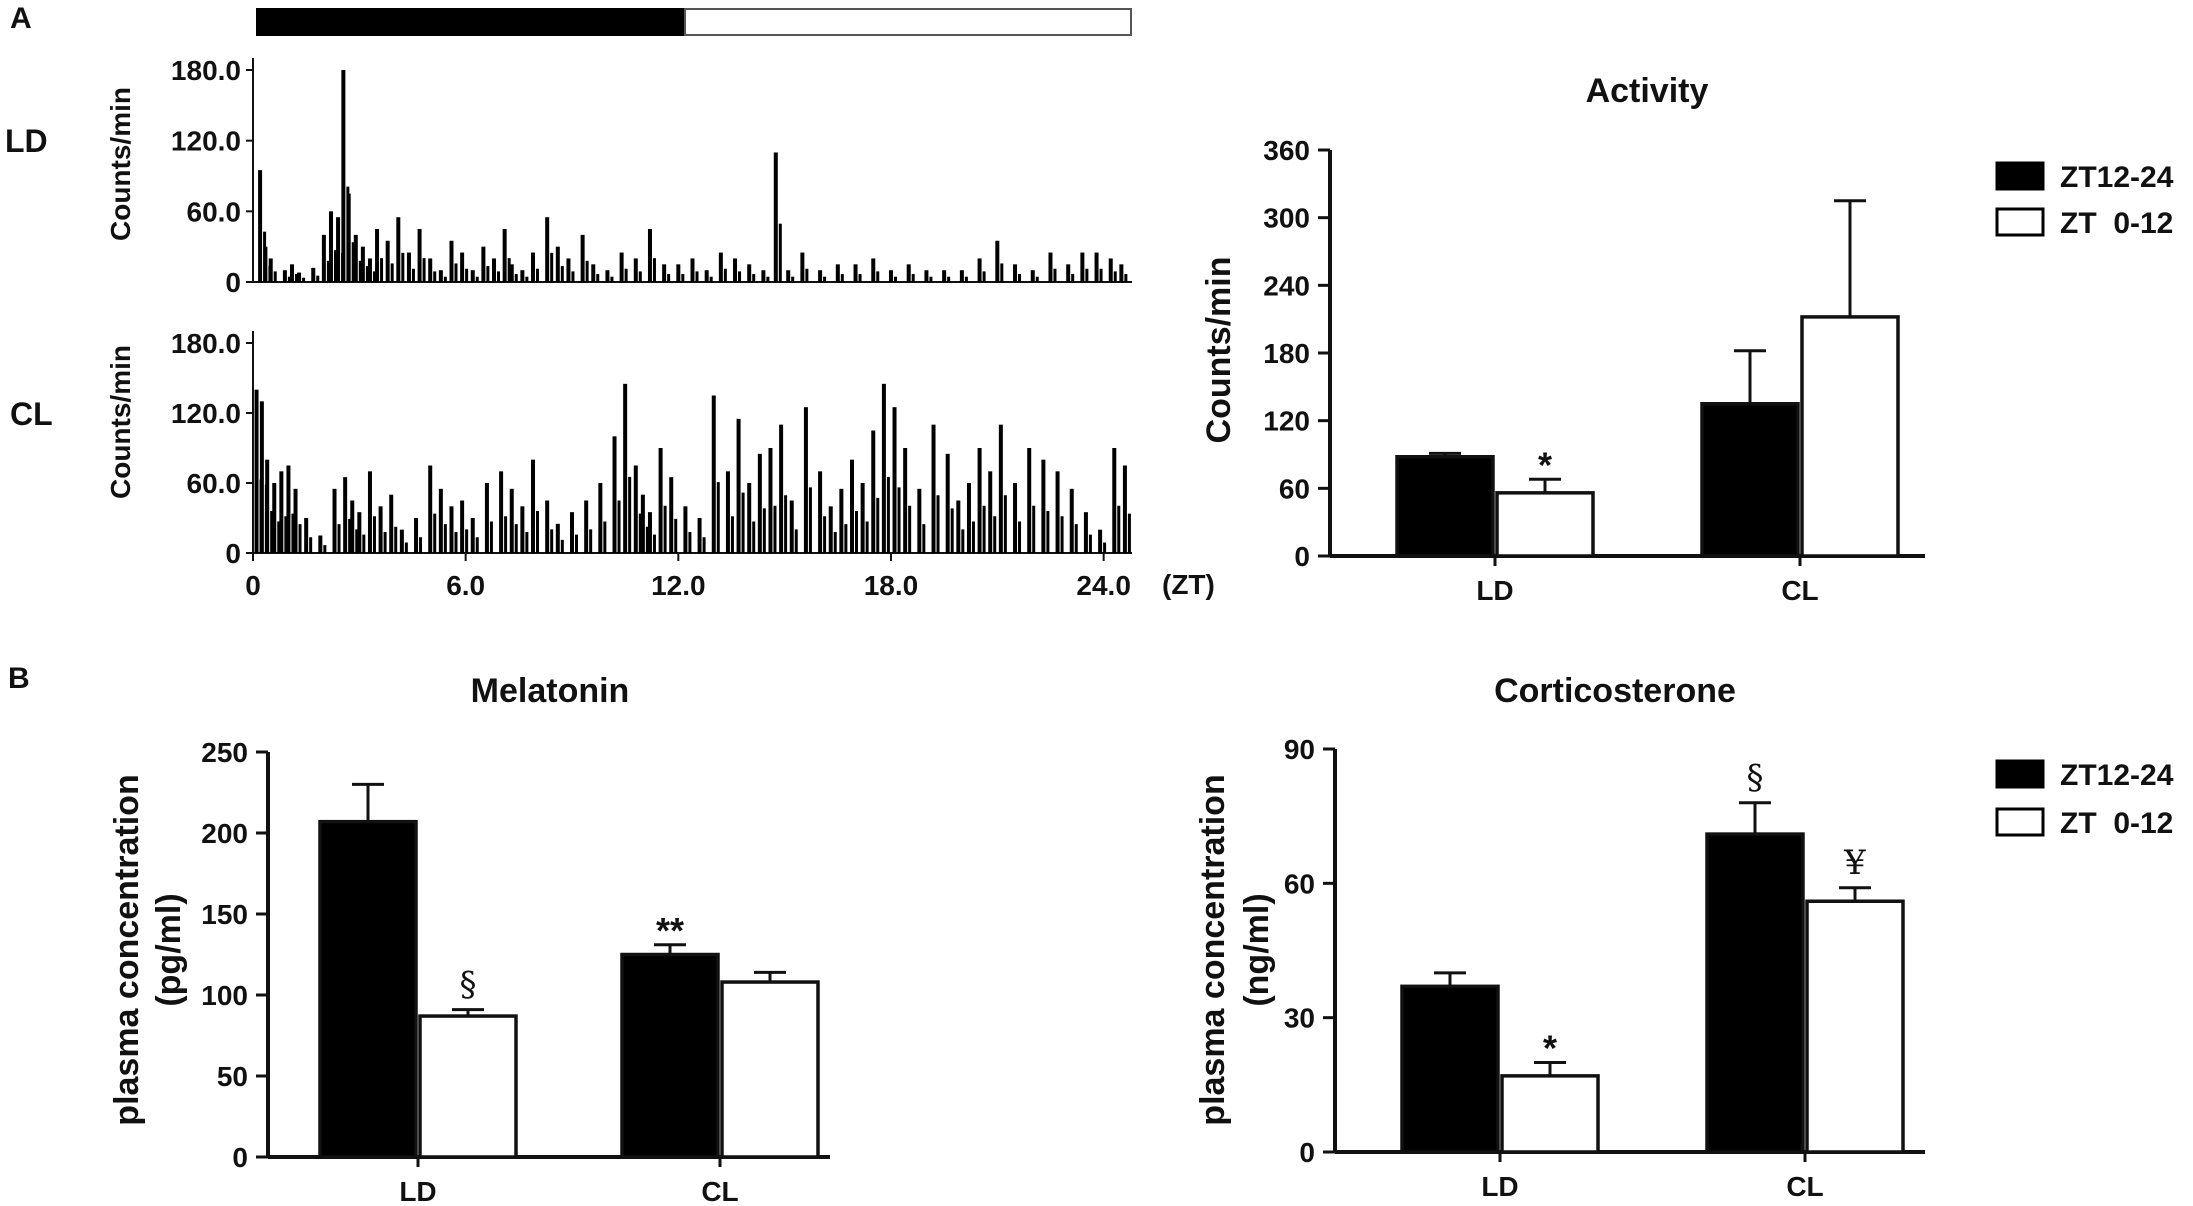  I want to click on corticosterone-y-tick-label: 90, so click(1299, 749).